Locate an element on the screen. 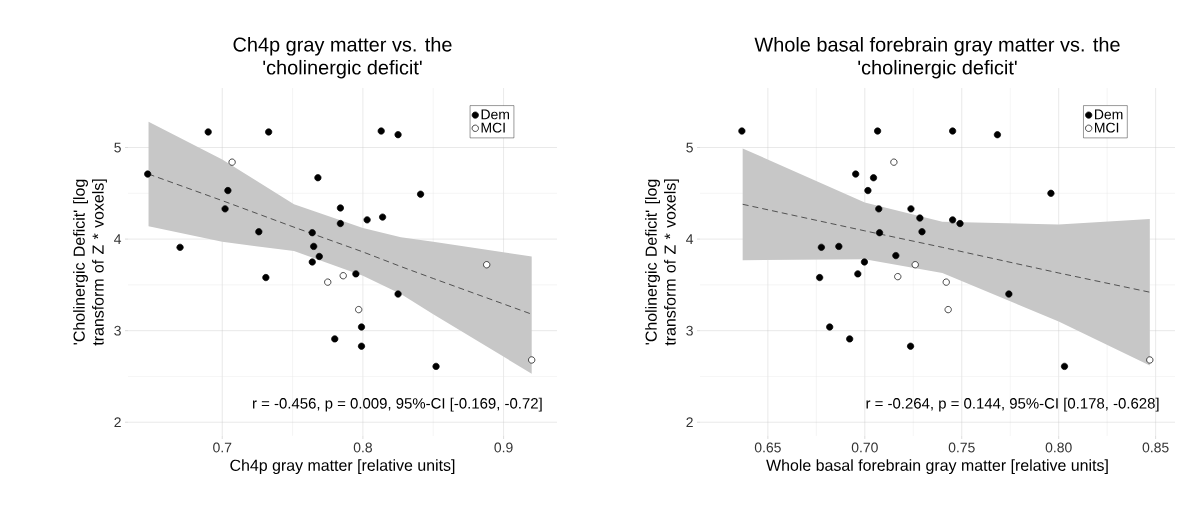  x-tick-label: 0.8 is located at coordinates (362, 447).